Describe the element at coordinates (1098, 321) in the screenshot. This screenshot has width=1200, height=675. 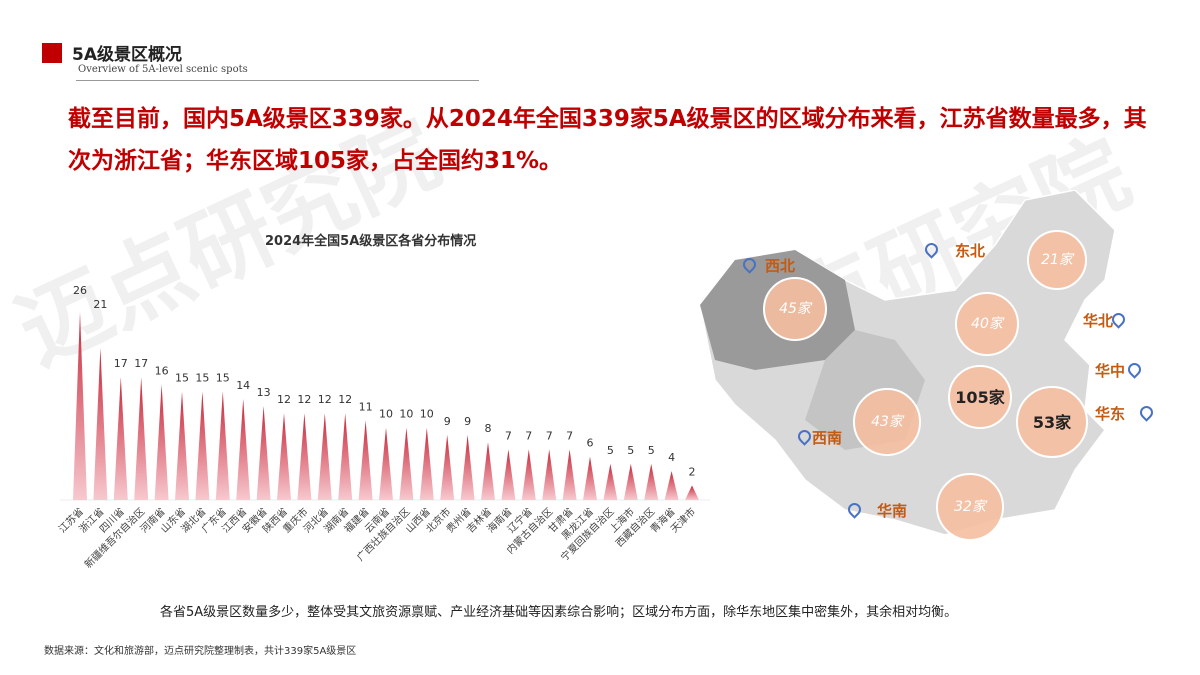
I see `region-label: 华北` at that location.